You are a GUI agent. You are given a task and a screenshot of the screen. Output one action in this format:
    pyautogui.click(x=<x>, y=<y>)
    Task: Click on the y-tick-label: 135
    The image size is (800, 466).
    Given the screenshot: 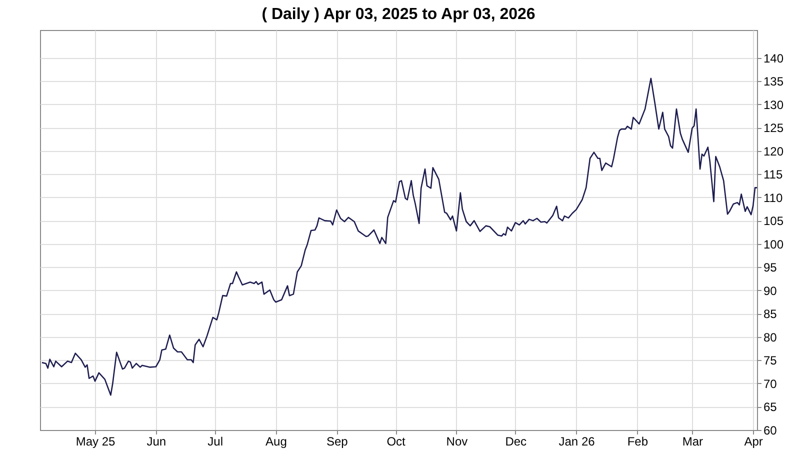 What is the action you would take?
    pyautogui.click(x=774, y=81)
    